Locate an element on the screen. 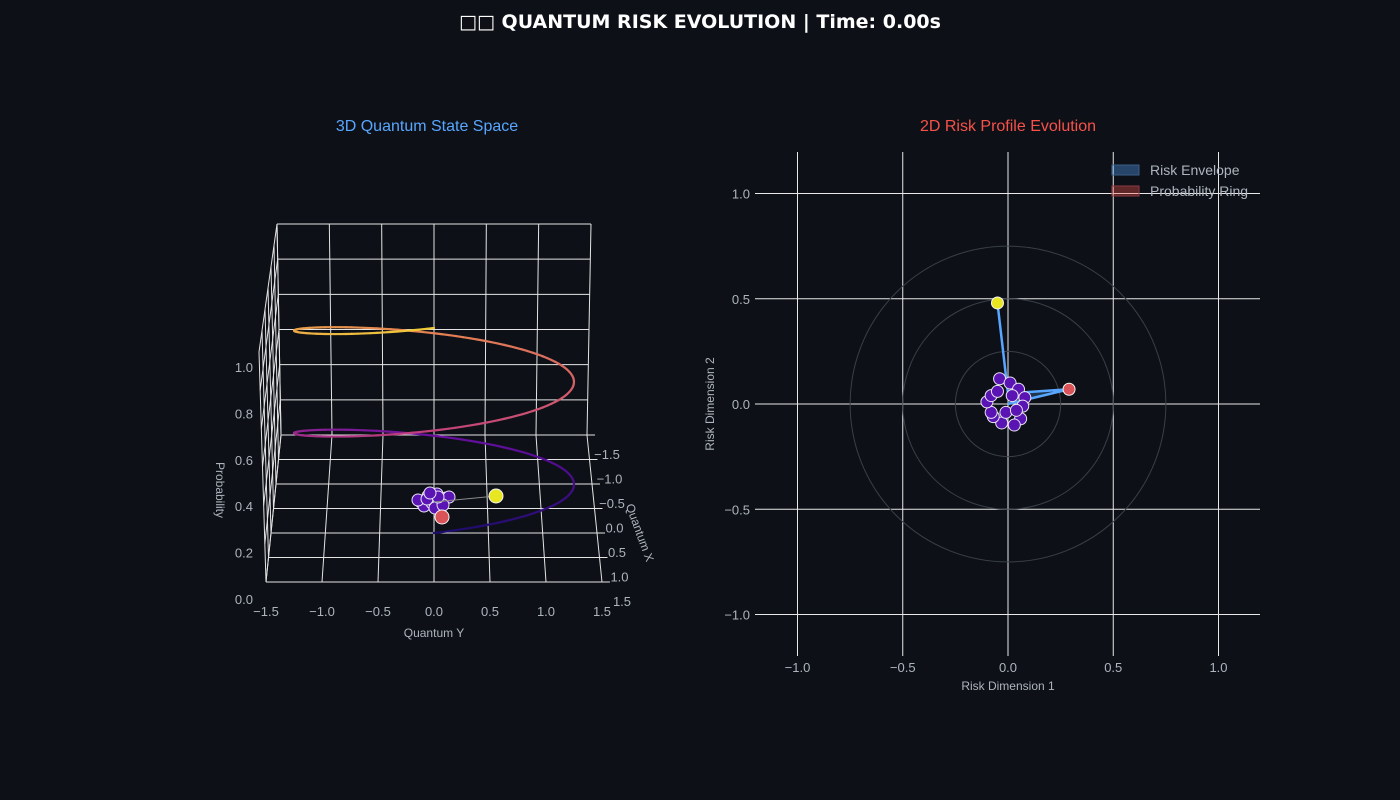 This screenshot has width=1400, height=800. y-axis-title: Risk Dimension 2 is located at coordinates (710, 404).